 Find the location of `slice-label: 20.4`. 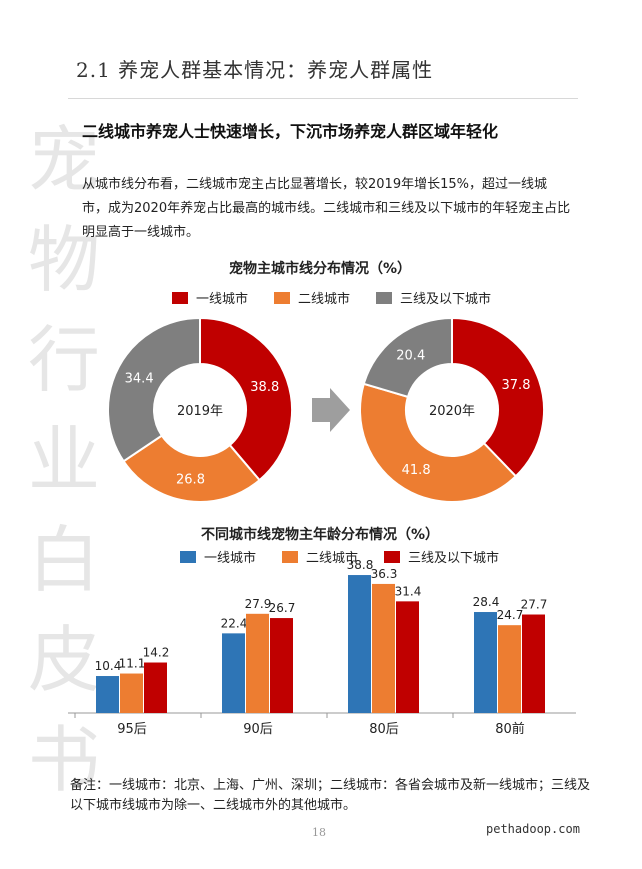

slice-label: 20.4 is located at coordinates (410, 356).